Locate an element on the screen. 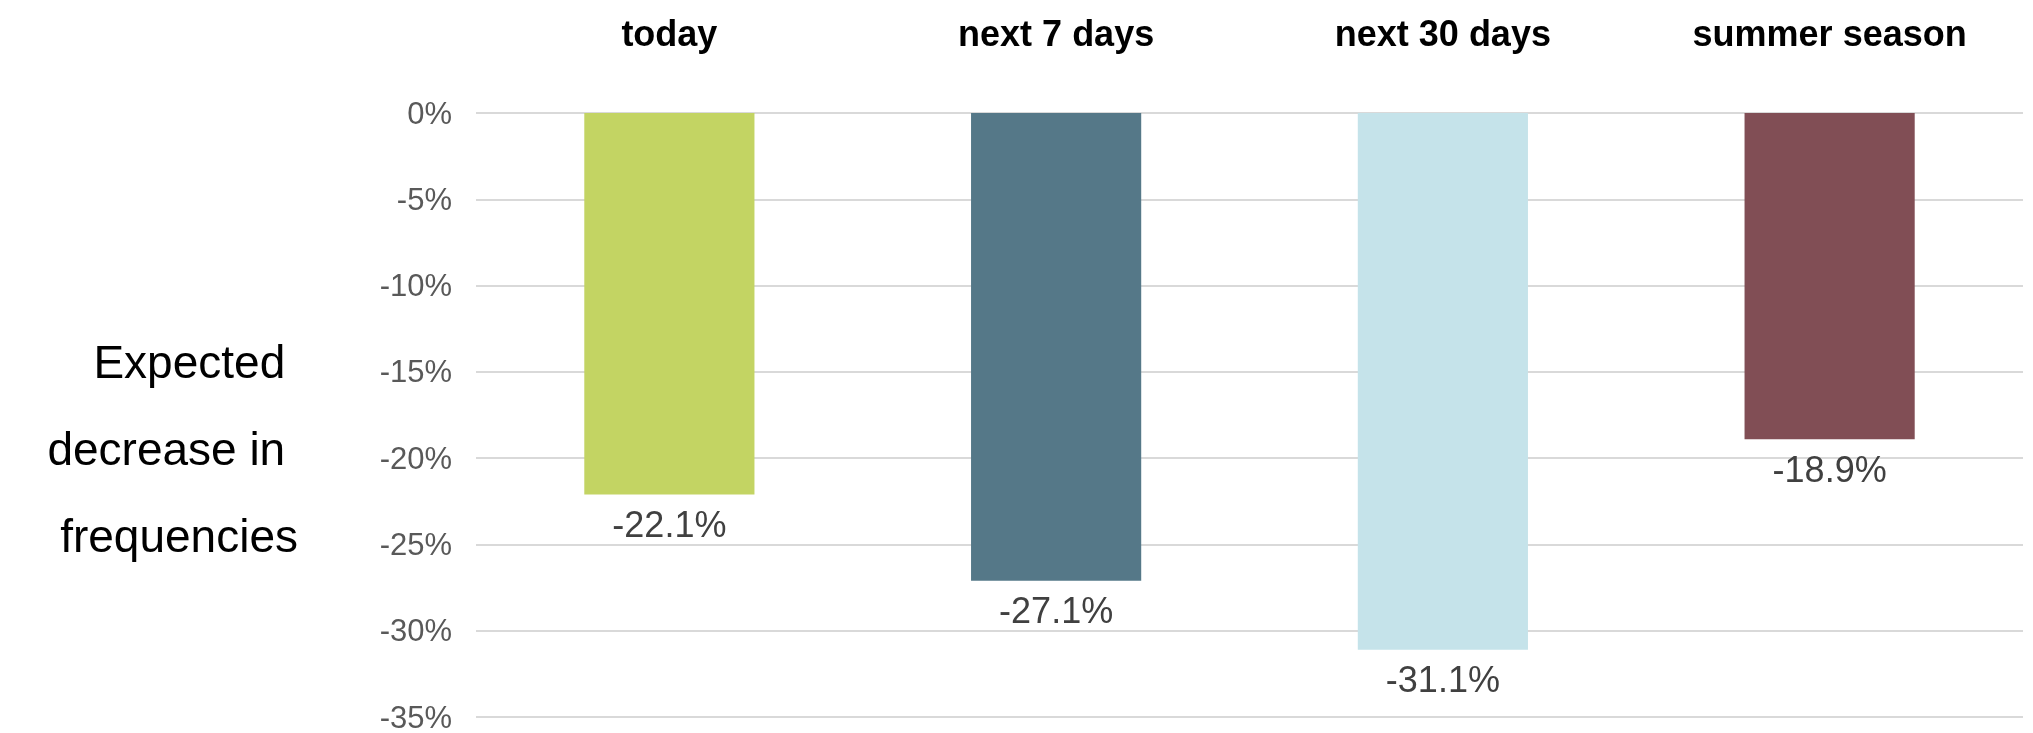 Image resolution: width=2033 pixels, height=733 pixels. x-tick-label: summer season is located at coordinates (1829, 33).